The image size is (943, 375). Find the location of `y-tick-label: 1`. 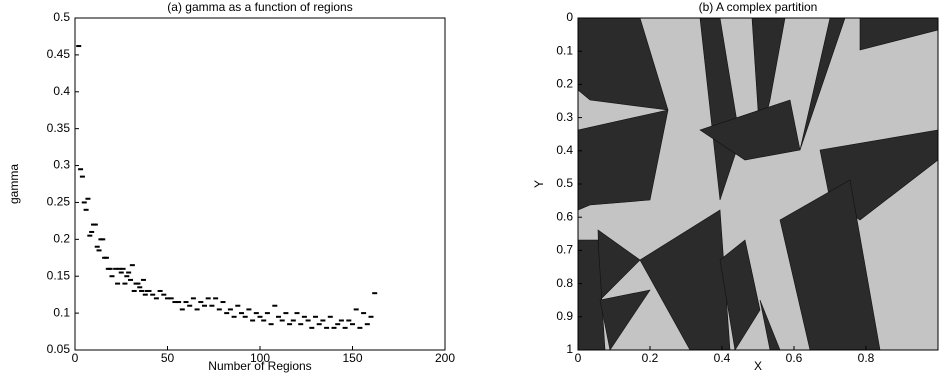

y-tick-label: 1 is located at coordinates (569, 349).